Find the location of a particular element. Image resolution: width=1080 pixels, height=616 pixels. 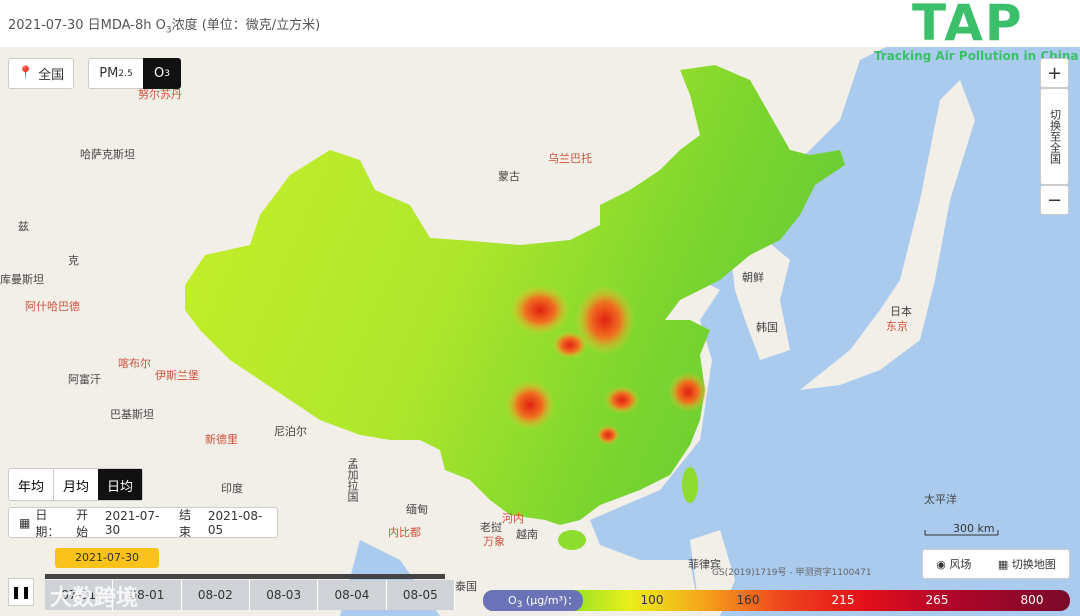

header-bar is located at coordinates (540, 23).